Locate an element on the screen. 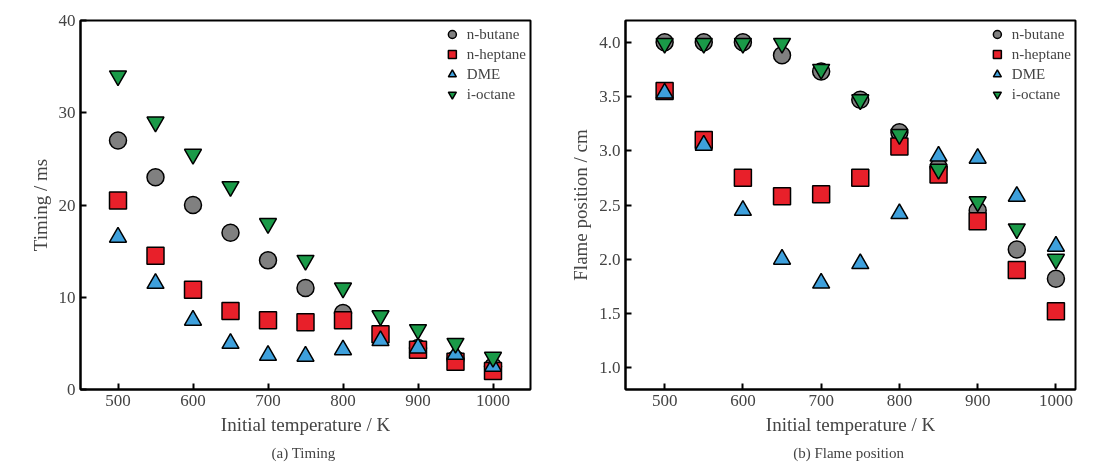  y-axis-title: Flame position / cm is located at coordinates (581, 205).